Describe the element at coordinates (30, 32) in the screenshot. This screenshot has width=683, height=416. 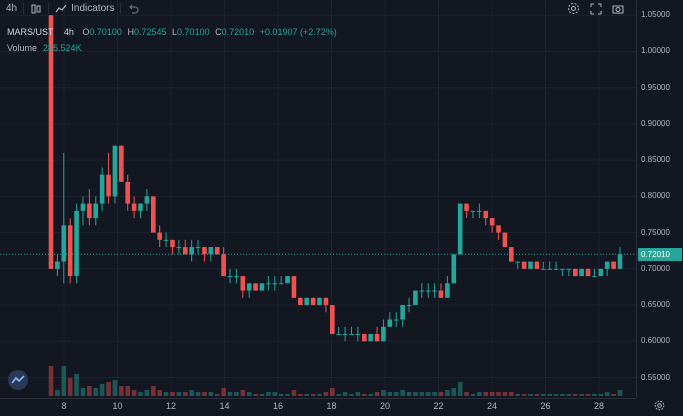
I see `symbol-label: MARS/UST` at that location.